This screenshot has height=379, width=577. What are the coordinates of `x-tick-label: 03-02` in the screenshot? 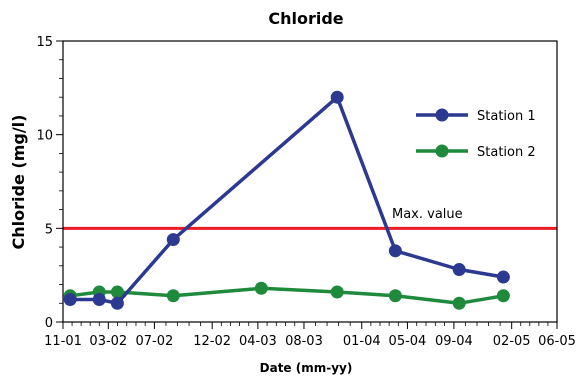 It's located at (108, 341).